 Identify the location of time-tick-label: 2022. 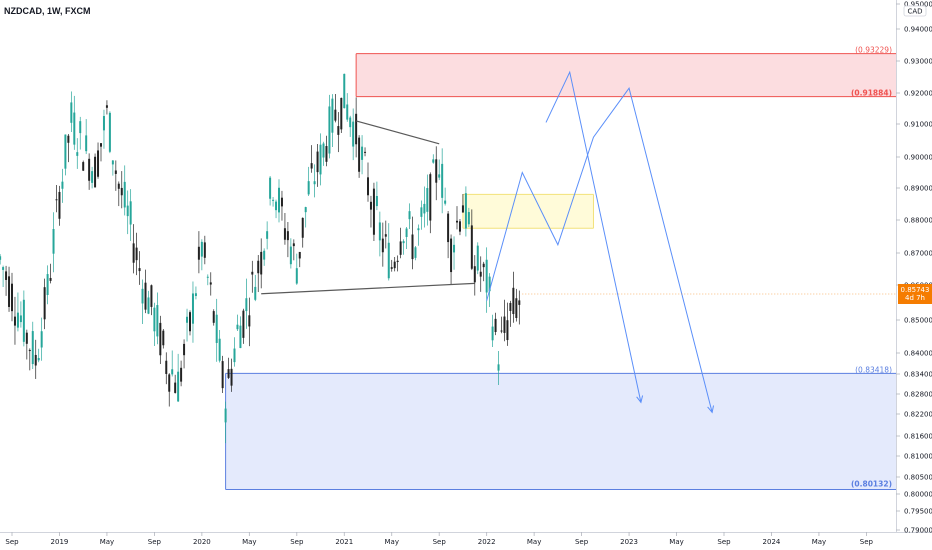
(487, 542).